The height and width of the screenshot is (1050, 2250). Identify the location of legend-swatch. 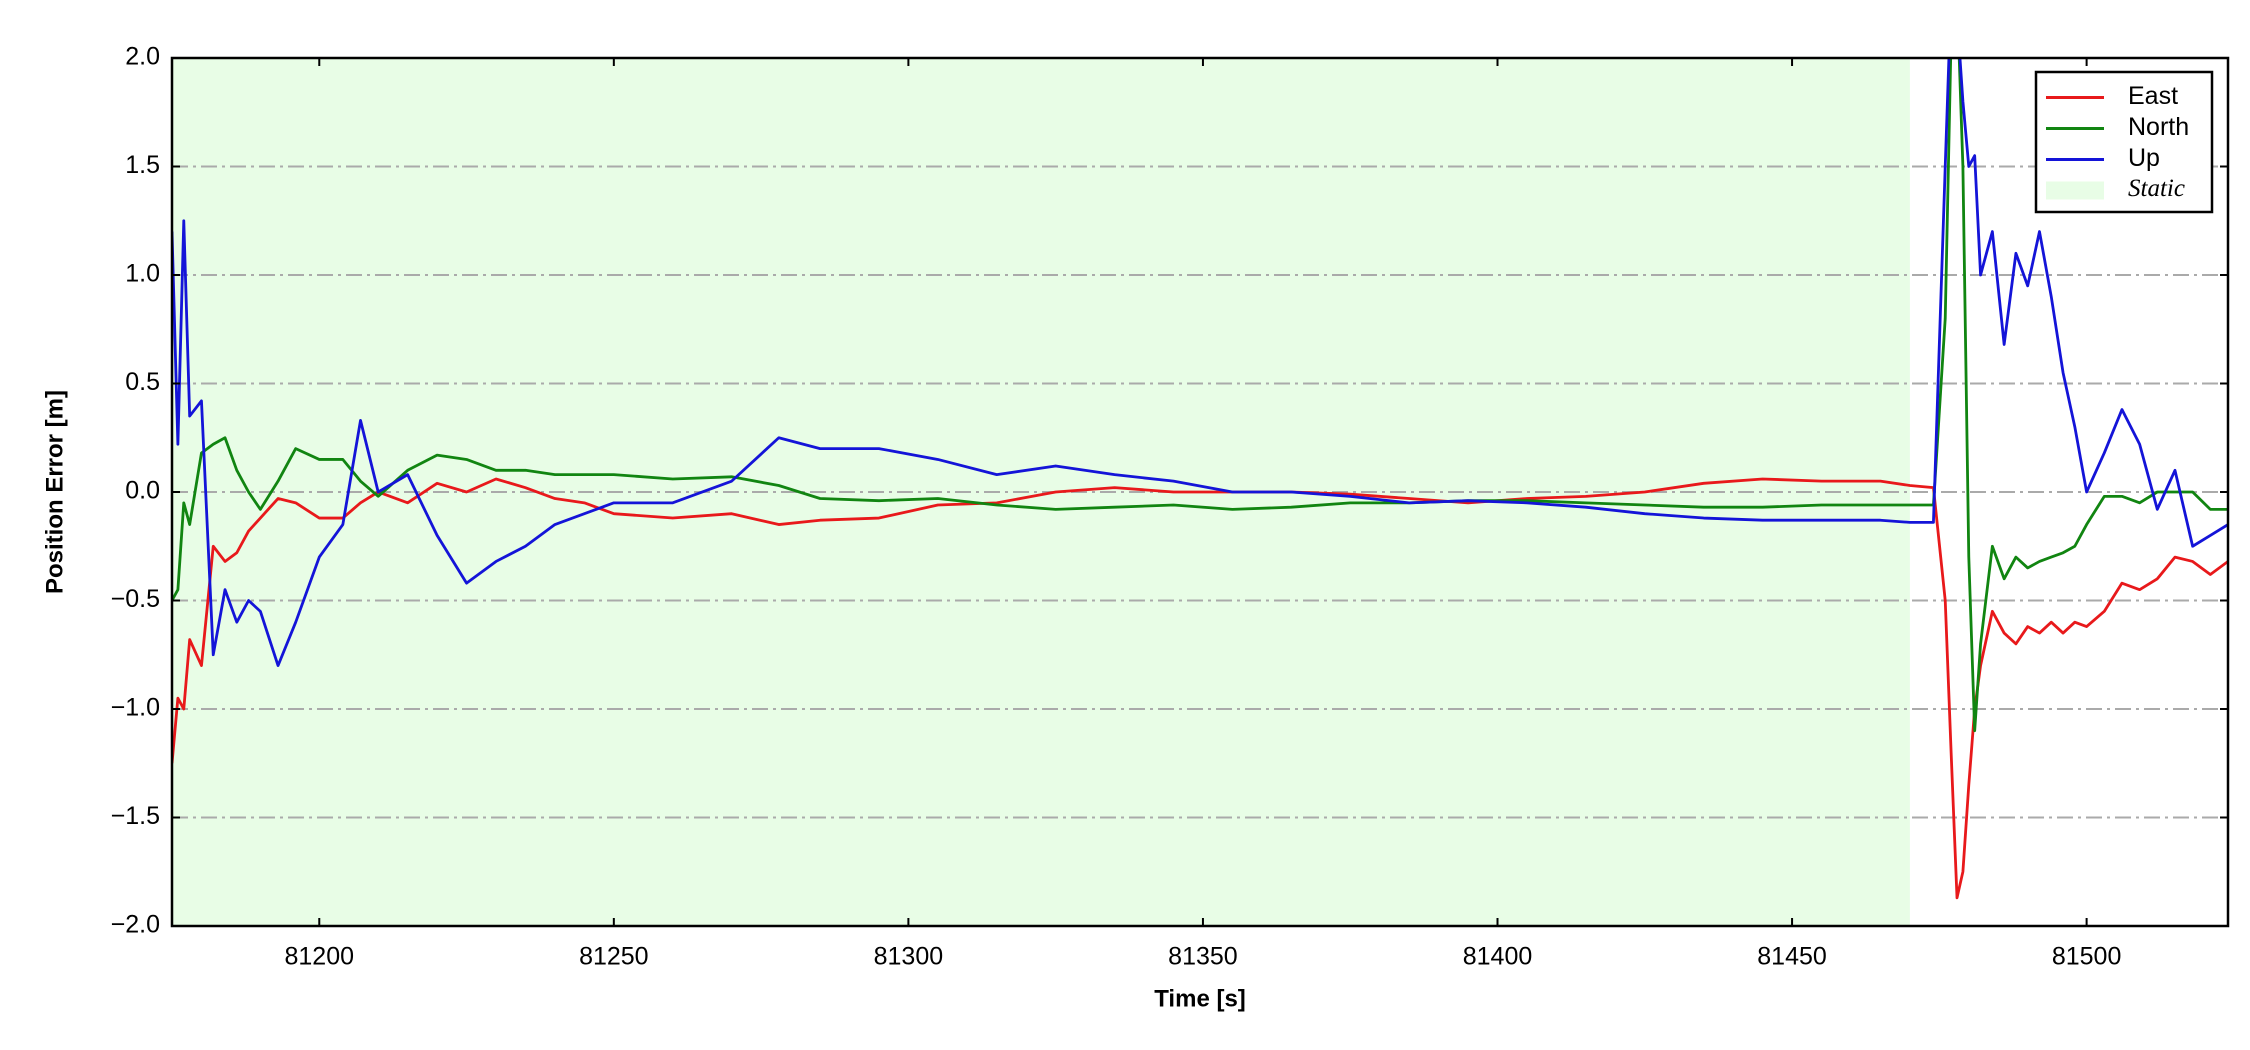
(2075, 190).